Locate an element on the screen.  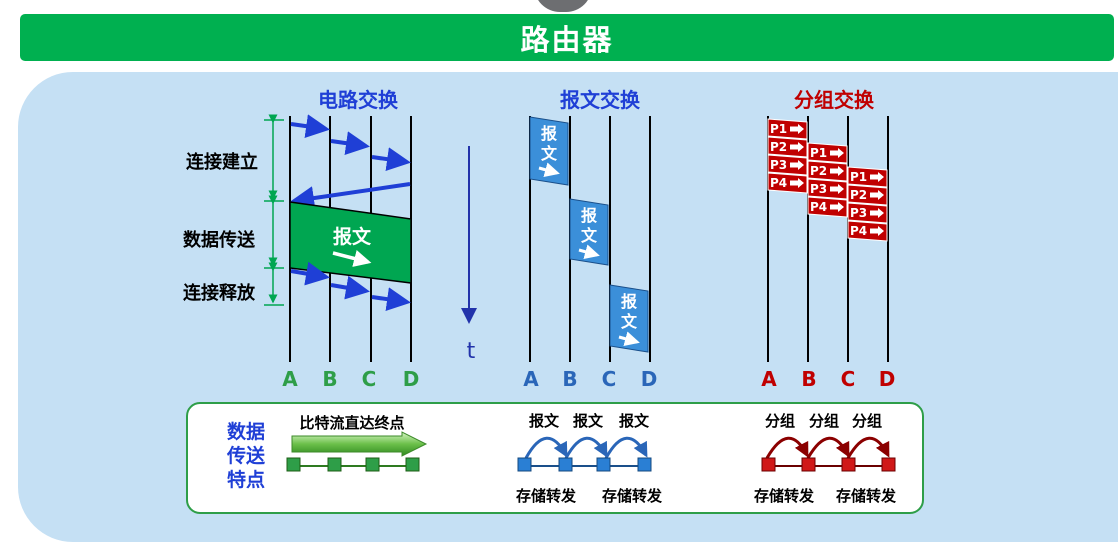
packet-node-b: B is located at coordinates (808, 379).